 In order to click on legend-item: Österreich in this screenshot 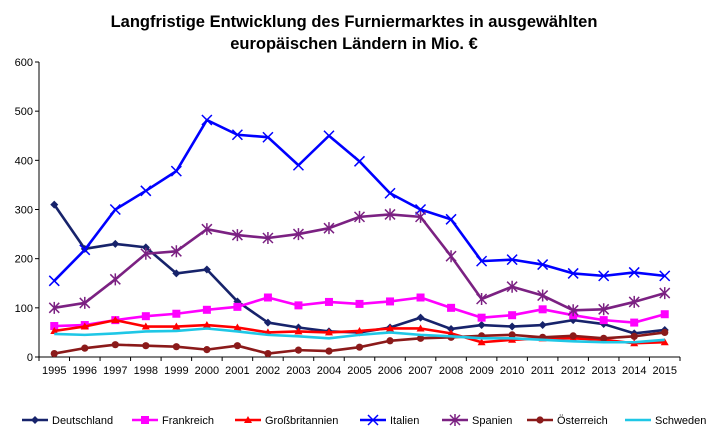, I will do `click(567, 421)`.